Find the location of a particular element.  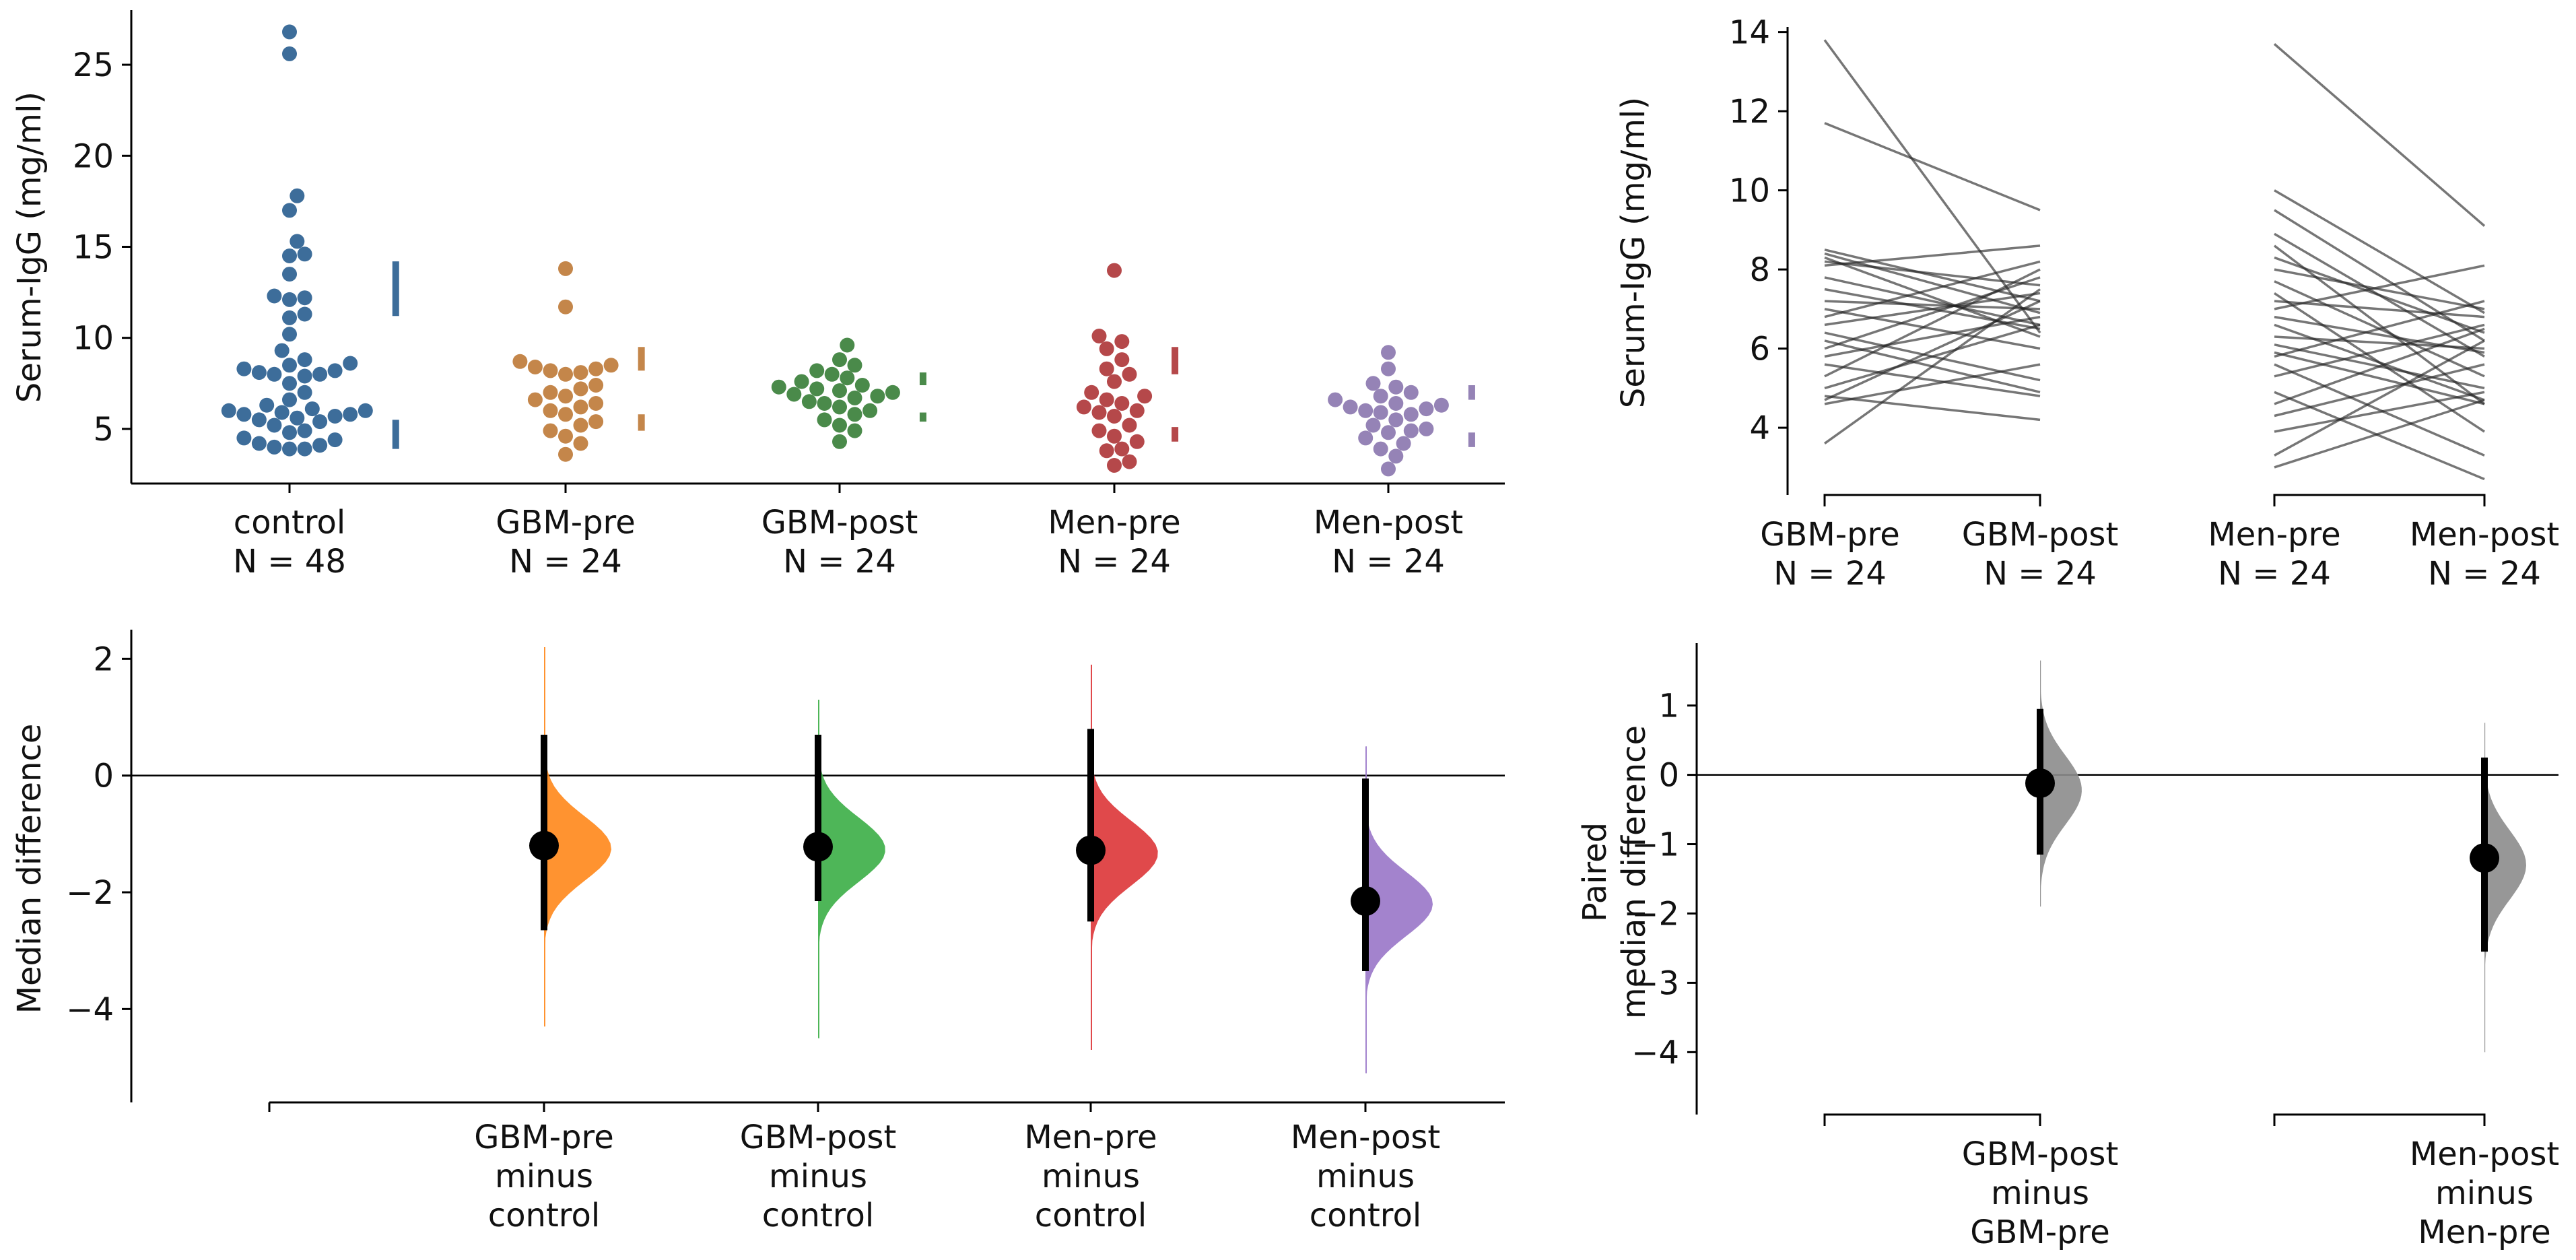

panel-a-group-label: GBM-pre is located at coordinates (566, 523).